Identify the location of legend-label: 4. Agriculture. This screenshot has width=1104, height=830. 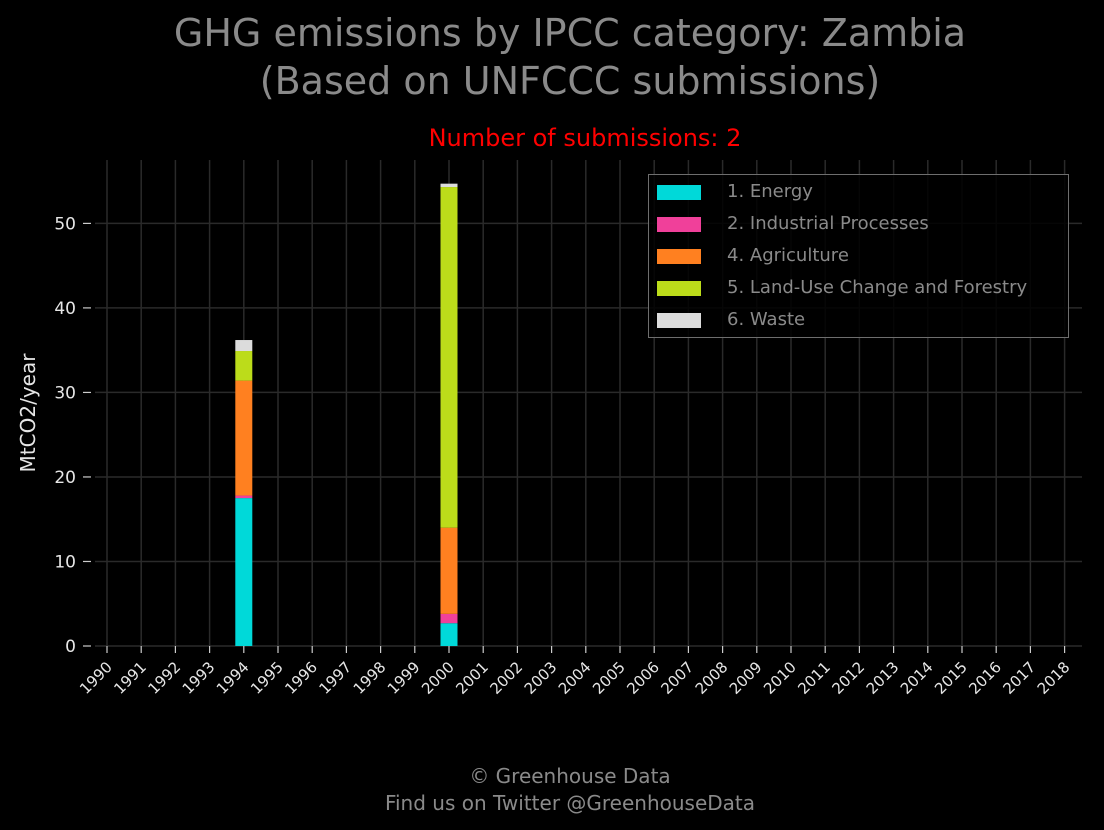
(788, 255).